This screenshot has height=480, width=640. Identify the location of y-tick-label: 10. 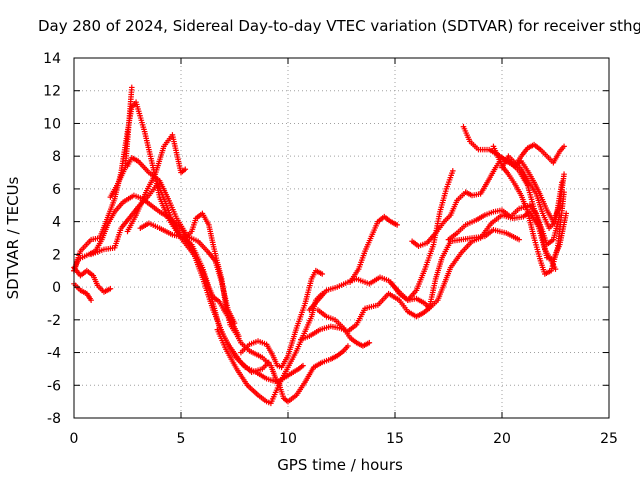
(52, 124).